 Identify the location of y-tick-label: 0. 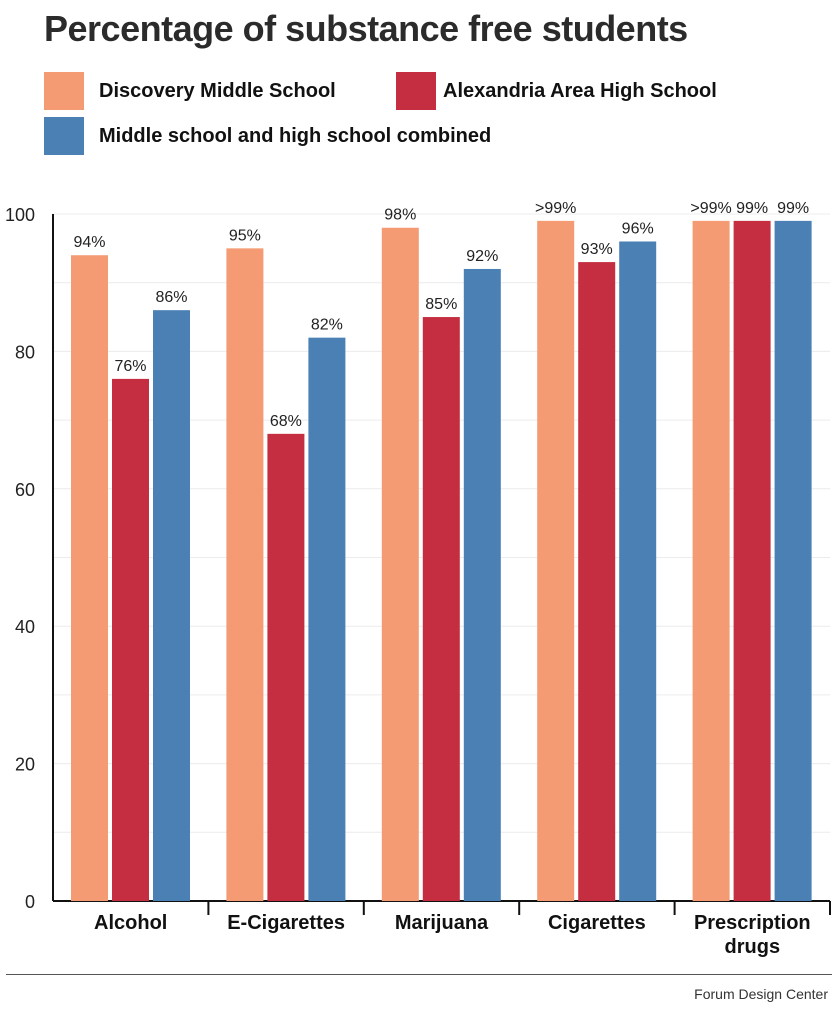
(30, 902).